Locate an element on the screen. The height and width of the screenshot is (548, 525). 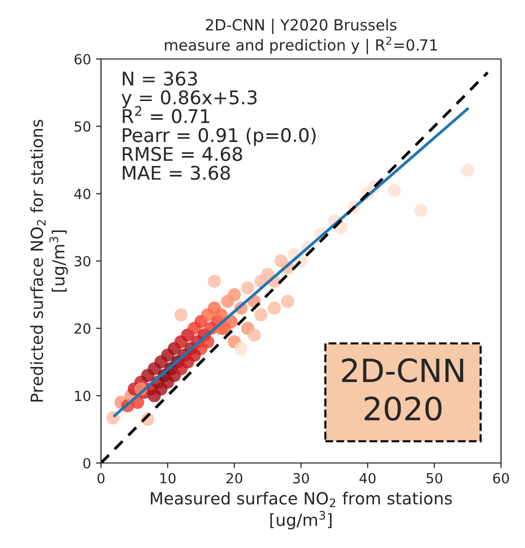
y-tick-label: 40 is located at coordinates (82, 194).